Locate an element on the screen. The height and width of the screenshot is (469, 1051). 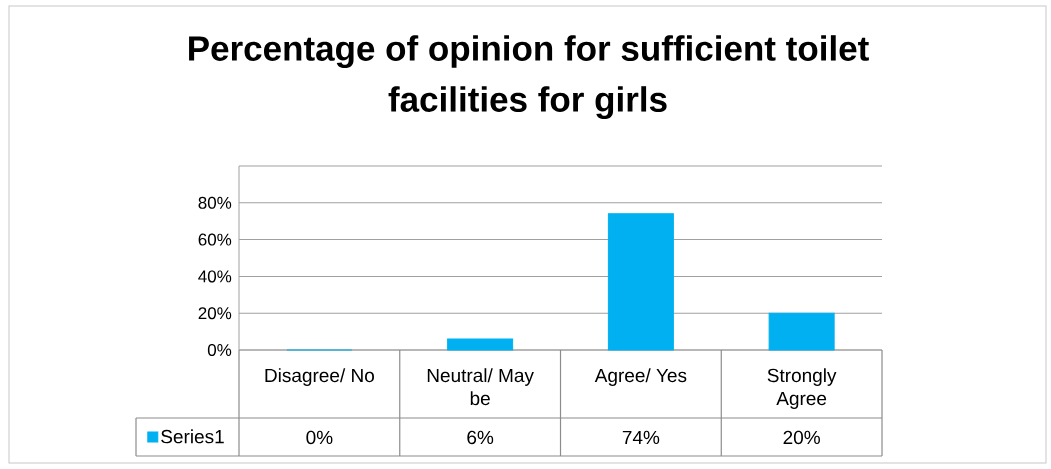
y-tick-label: 20% is located at coordinates (215, 313).